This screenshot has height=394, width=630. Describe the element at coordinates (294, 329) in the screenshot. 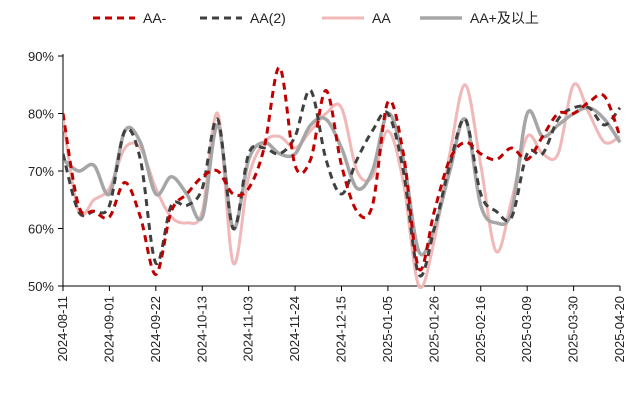

I see `x-tick-label: 2024-11-24` at that location.